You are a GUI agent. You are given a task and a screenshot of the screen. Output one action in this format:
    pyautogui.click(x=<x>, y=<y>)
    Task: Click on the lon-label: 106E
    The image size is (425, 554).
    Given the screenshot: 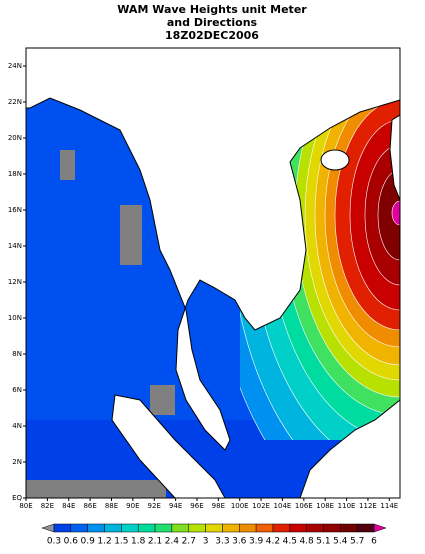 What is the action you would take?
    pyautogui.click(x=304, y=506)
    